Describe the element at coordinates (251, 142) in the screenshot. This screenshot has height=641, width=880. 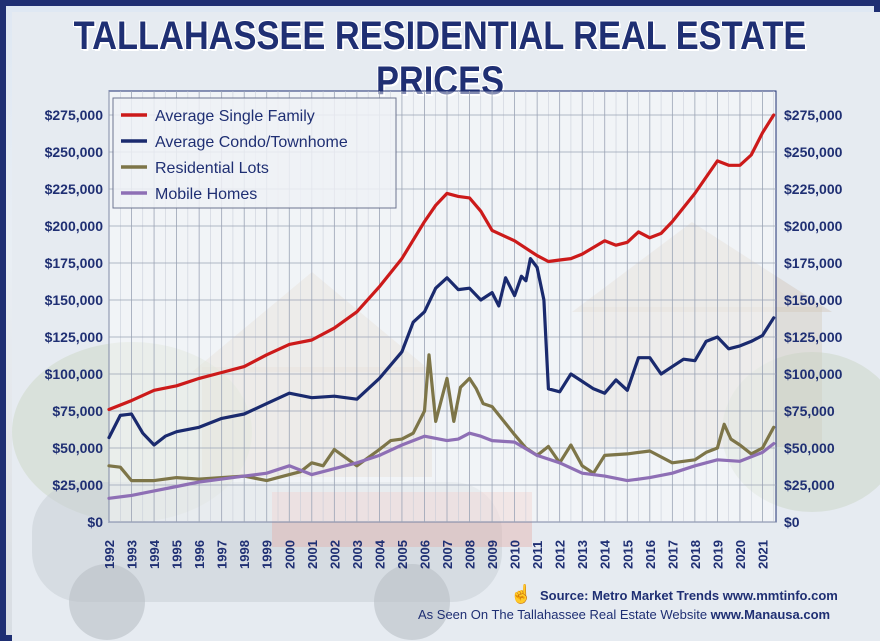
I see `legend-label: Average Condo/Townhome` at that location.